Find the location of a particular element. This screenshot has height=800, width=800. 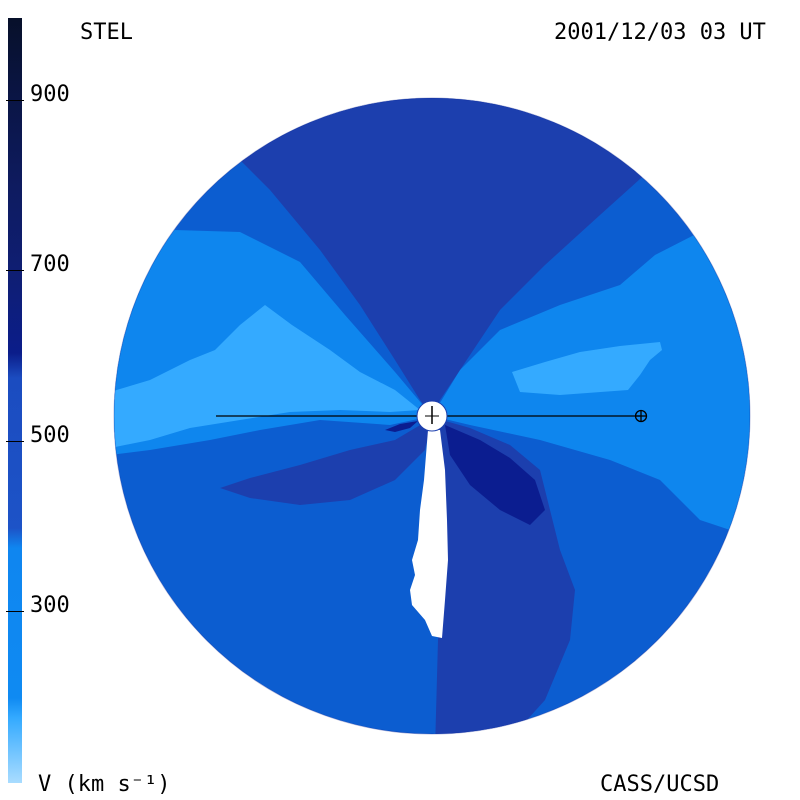

colorbar-overlay is located at coordinates (15, 400).